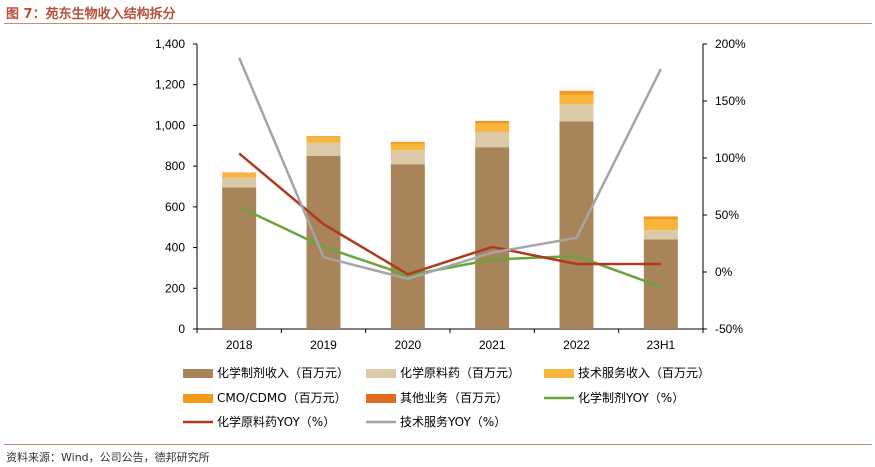 This screenshot has width=875, height=467. I want to click on legend-label: 其他业务（百万元）, so click(454, 397).